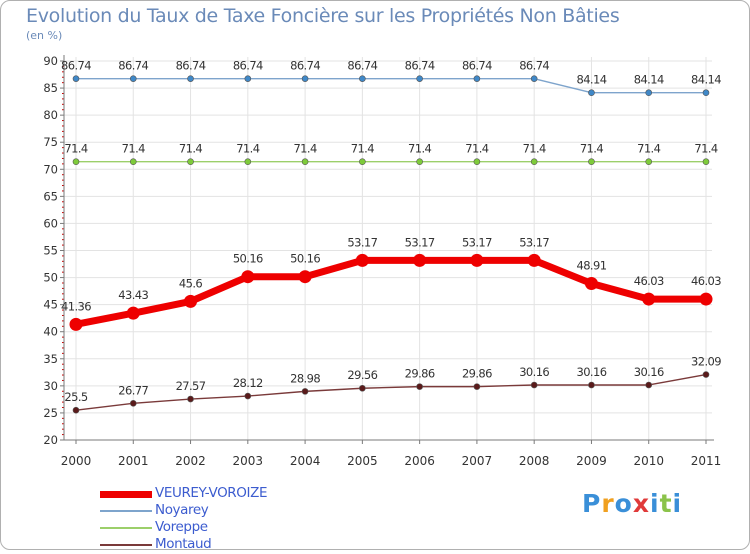  Describe the element at coordinates (248, 259) in the screenshot. I see `data-label: 50.16` at that location.